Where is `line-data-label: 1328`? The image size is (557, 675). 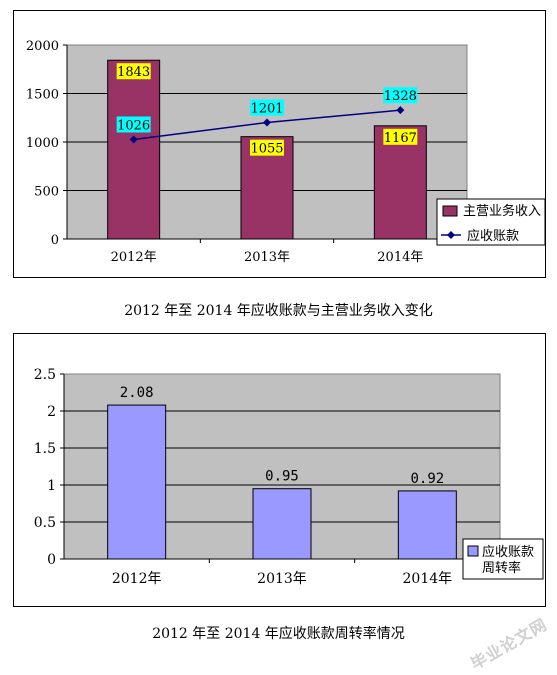 line-data-label: 1328 is located at coordinates (400, 96).